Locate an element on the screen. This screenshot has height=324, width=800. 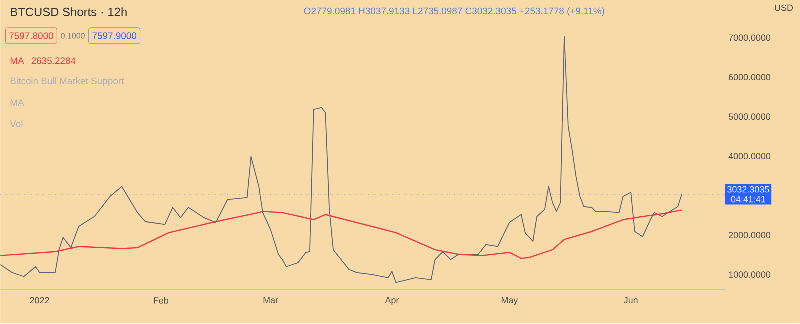
x-tick-label: Jun is located at coordinates (631, 300).